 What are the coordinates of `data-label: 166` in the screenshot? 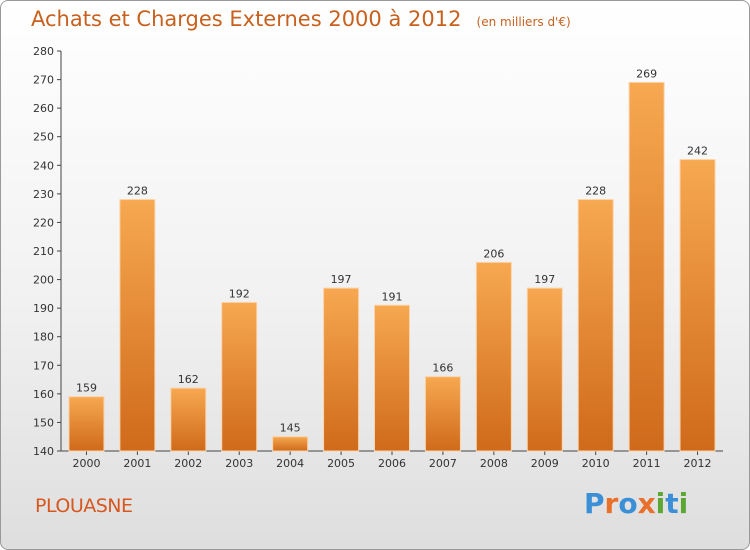 It's located at (442, 368).